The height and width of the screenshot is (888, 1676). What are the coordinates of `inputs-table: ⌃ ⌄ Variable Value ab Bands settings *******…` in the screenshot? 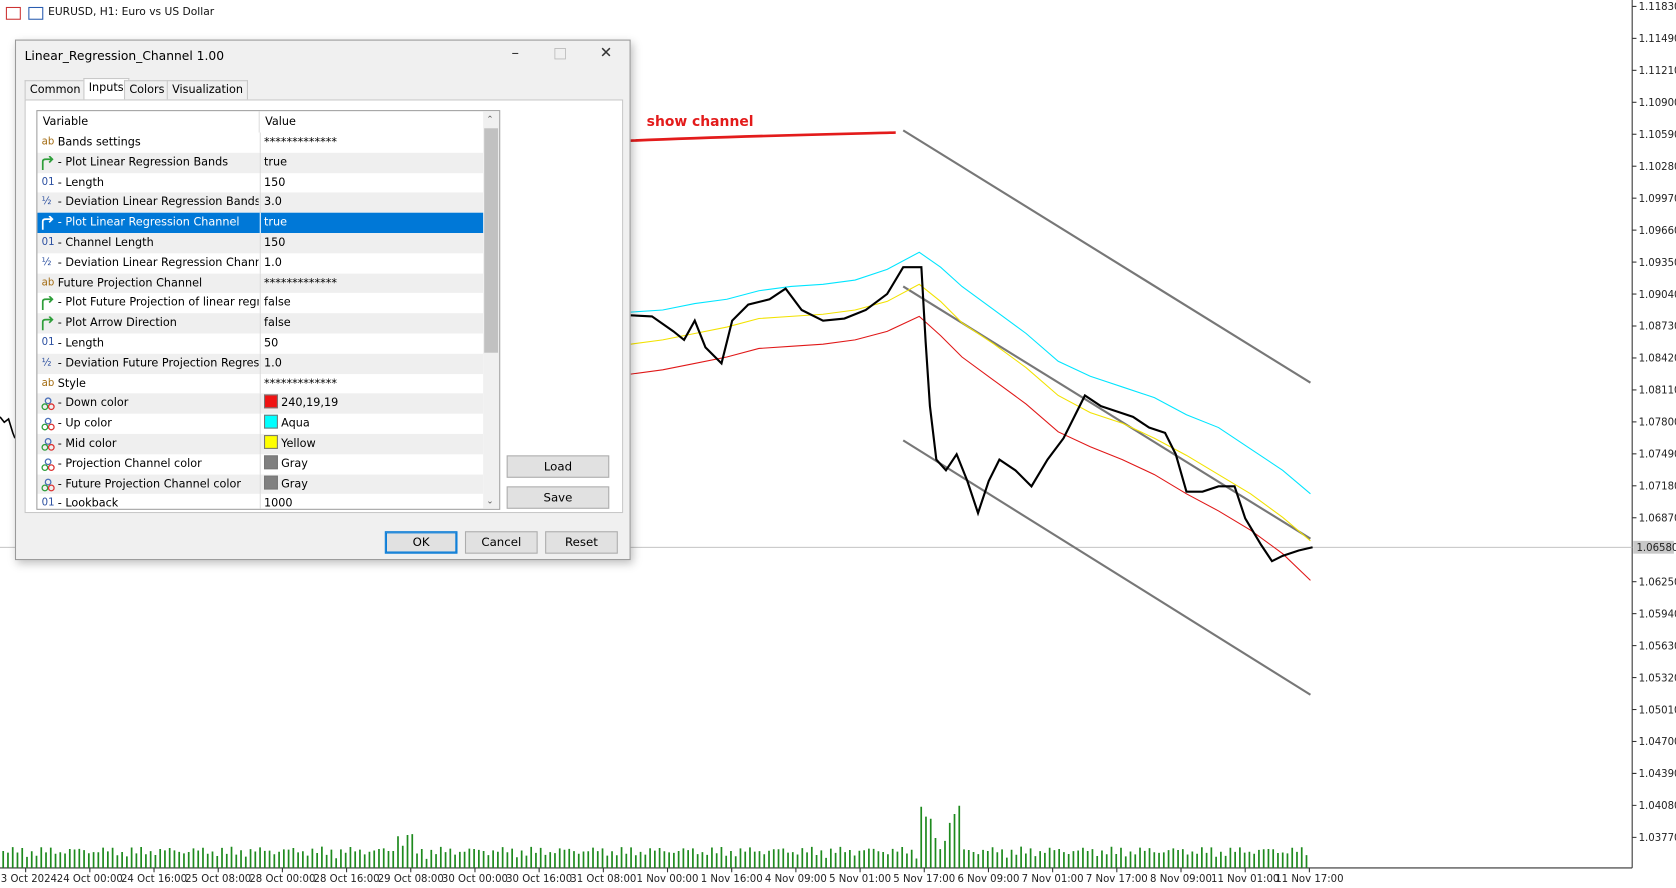 It's located at (268, 310).